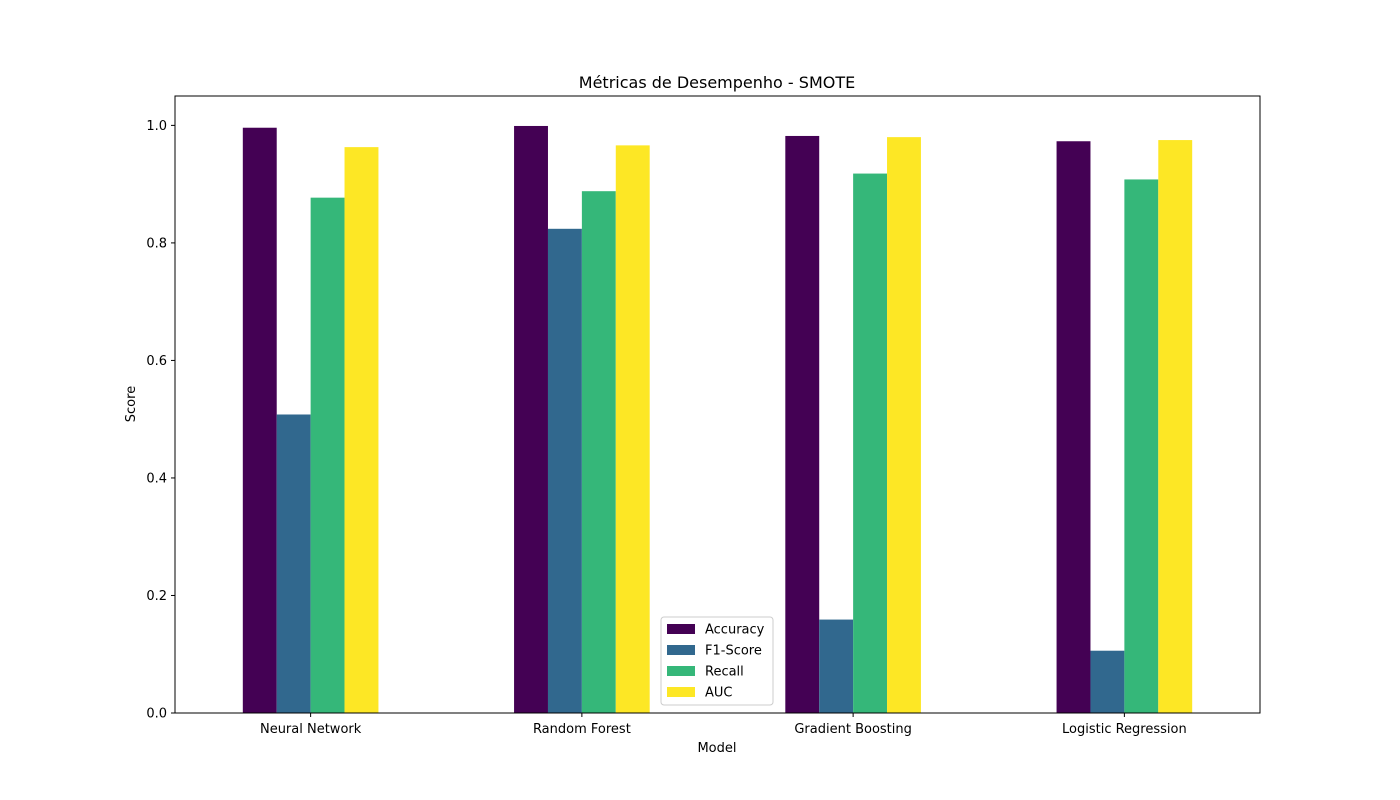  What do you see at coordinates (156, 596) in the screenshot?
I see `y-tick-label: 0.2` at bounding box center [156, 596].